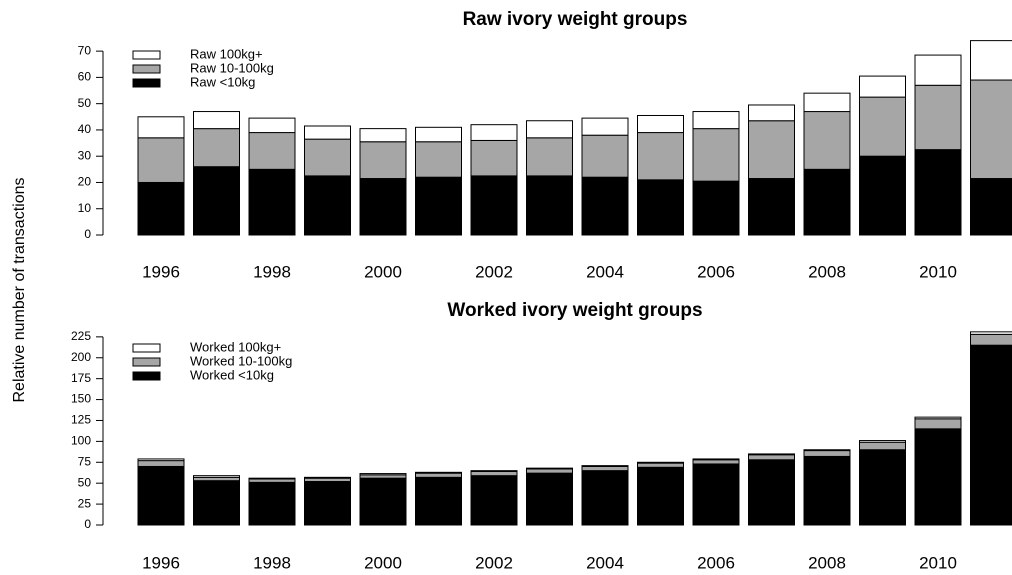  Describe the element at coordinates (272, 562) in the screenshot. I see `x-tick-label: 1998` at that location.